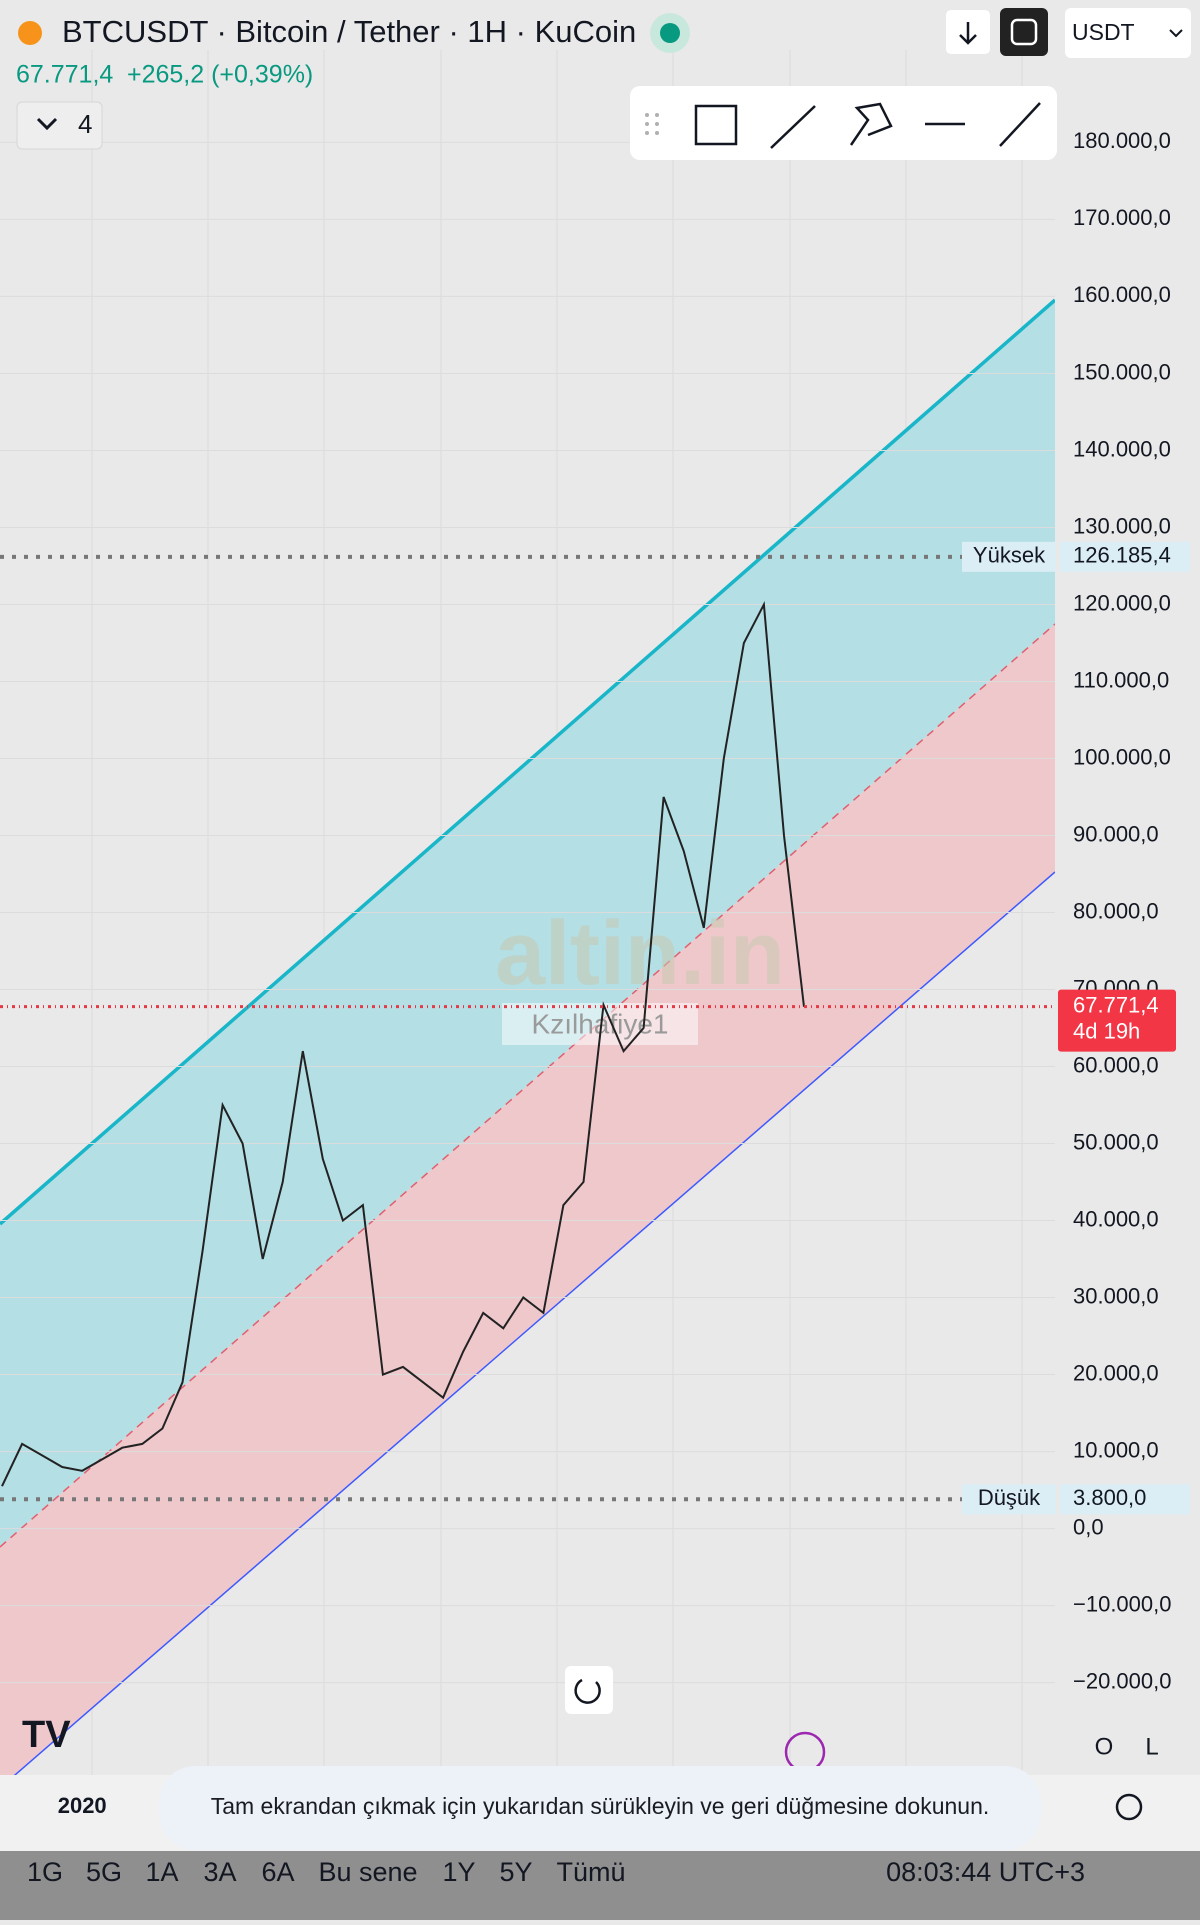 The image size is (1200, 1925). What do you see at coordinates (1116, 1004) in the screenshot?
I see `price-tag-value: 67.771,4` at bounding box center [1116, 1004].